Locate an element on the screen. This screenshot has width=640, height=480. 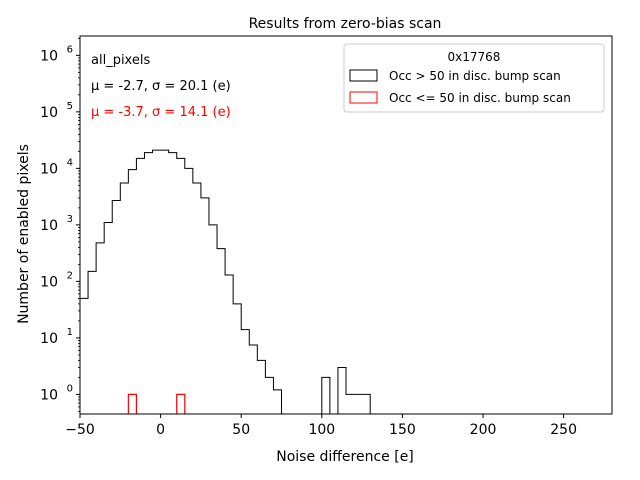
x-tick-label: 50 is located at coordinates (241, 430).